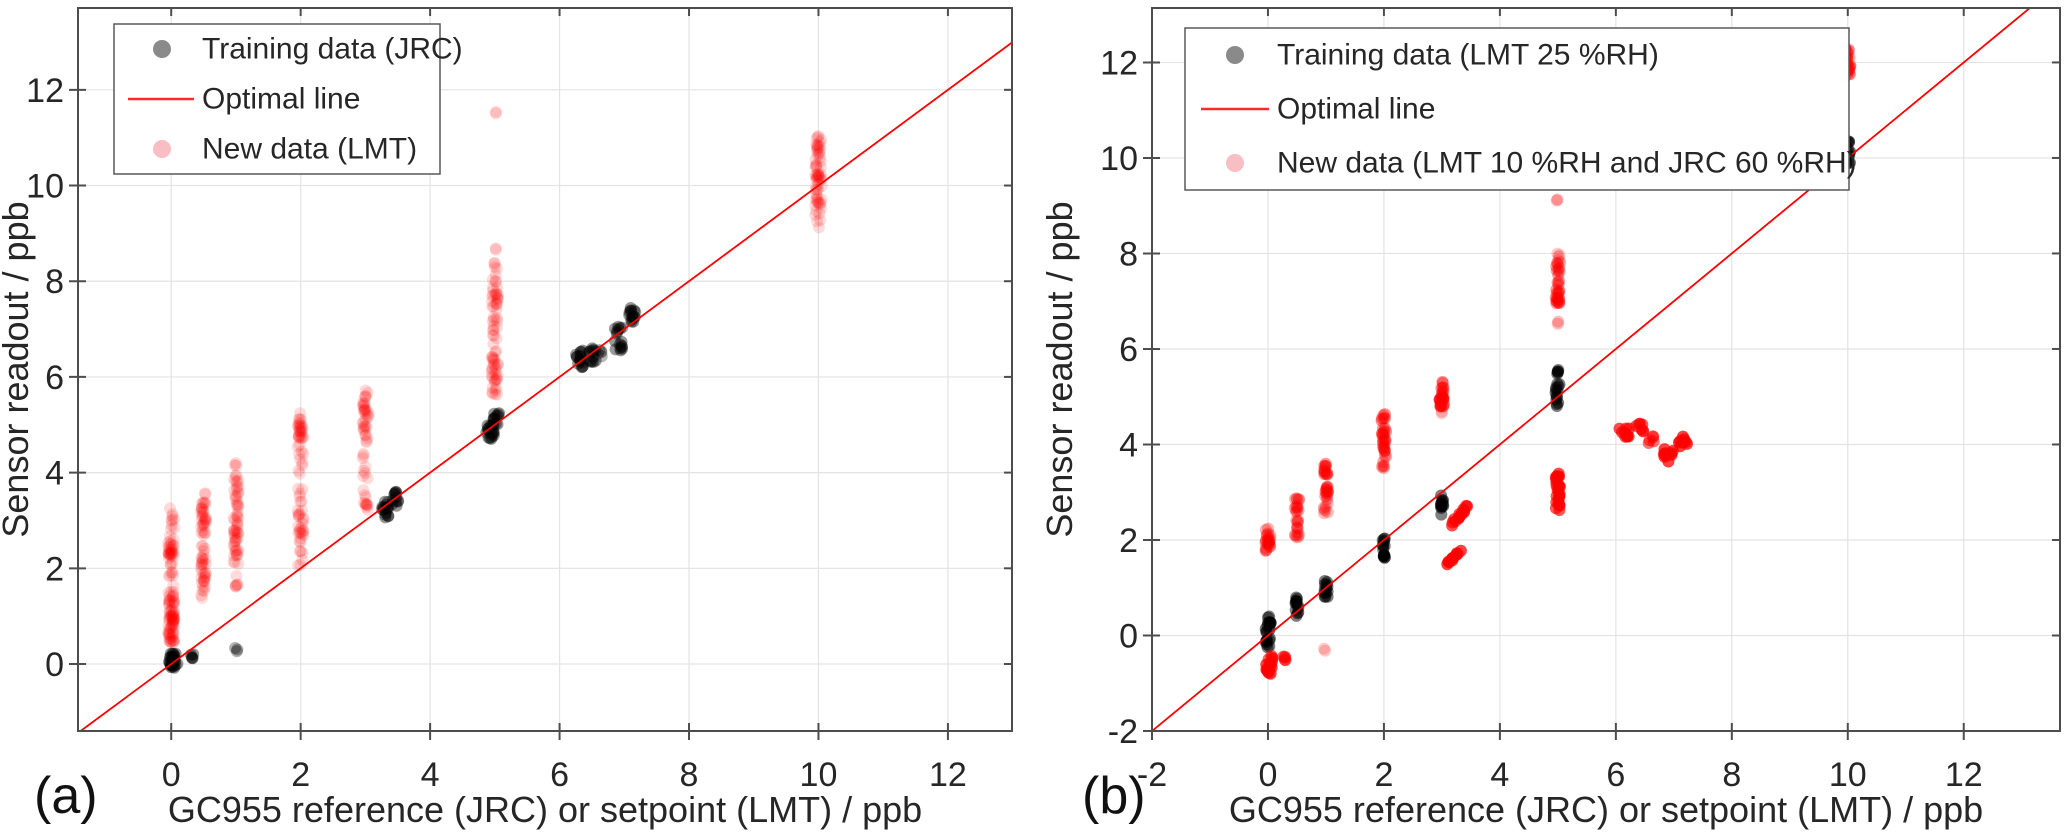  What do you see at coordinates (66, 796) in the screenshot?
I see `panel-label-a: (a)` at bounding box center [66, 796].